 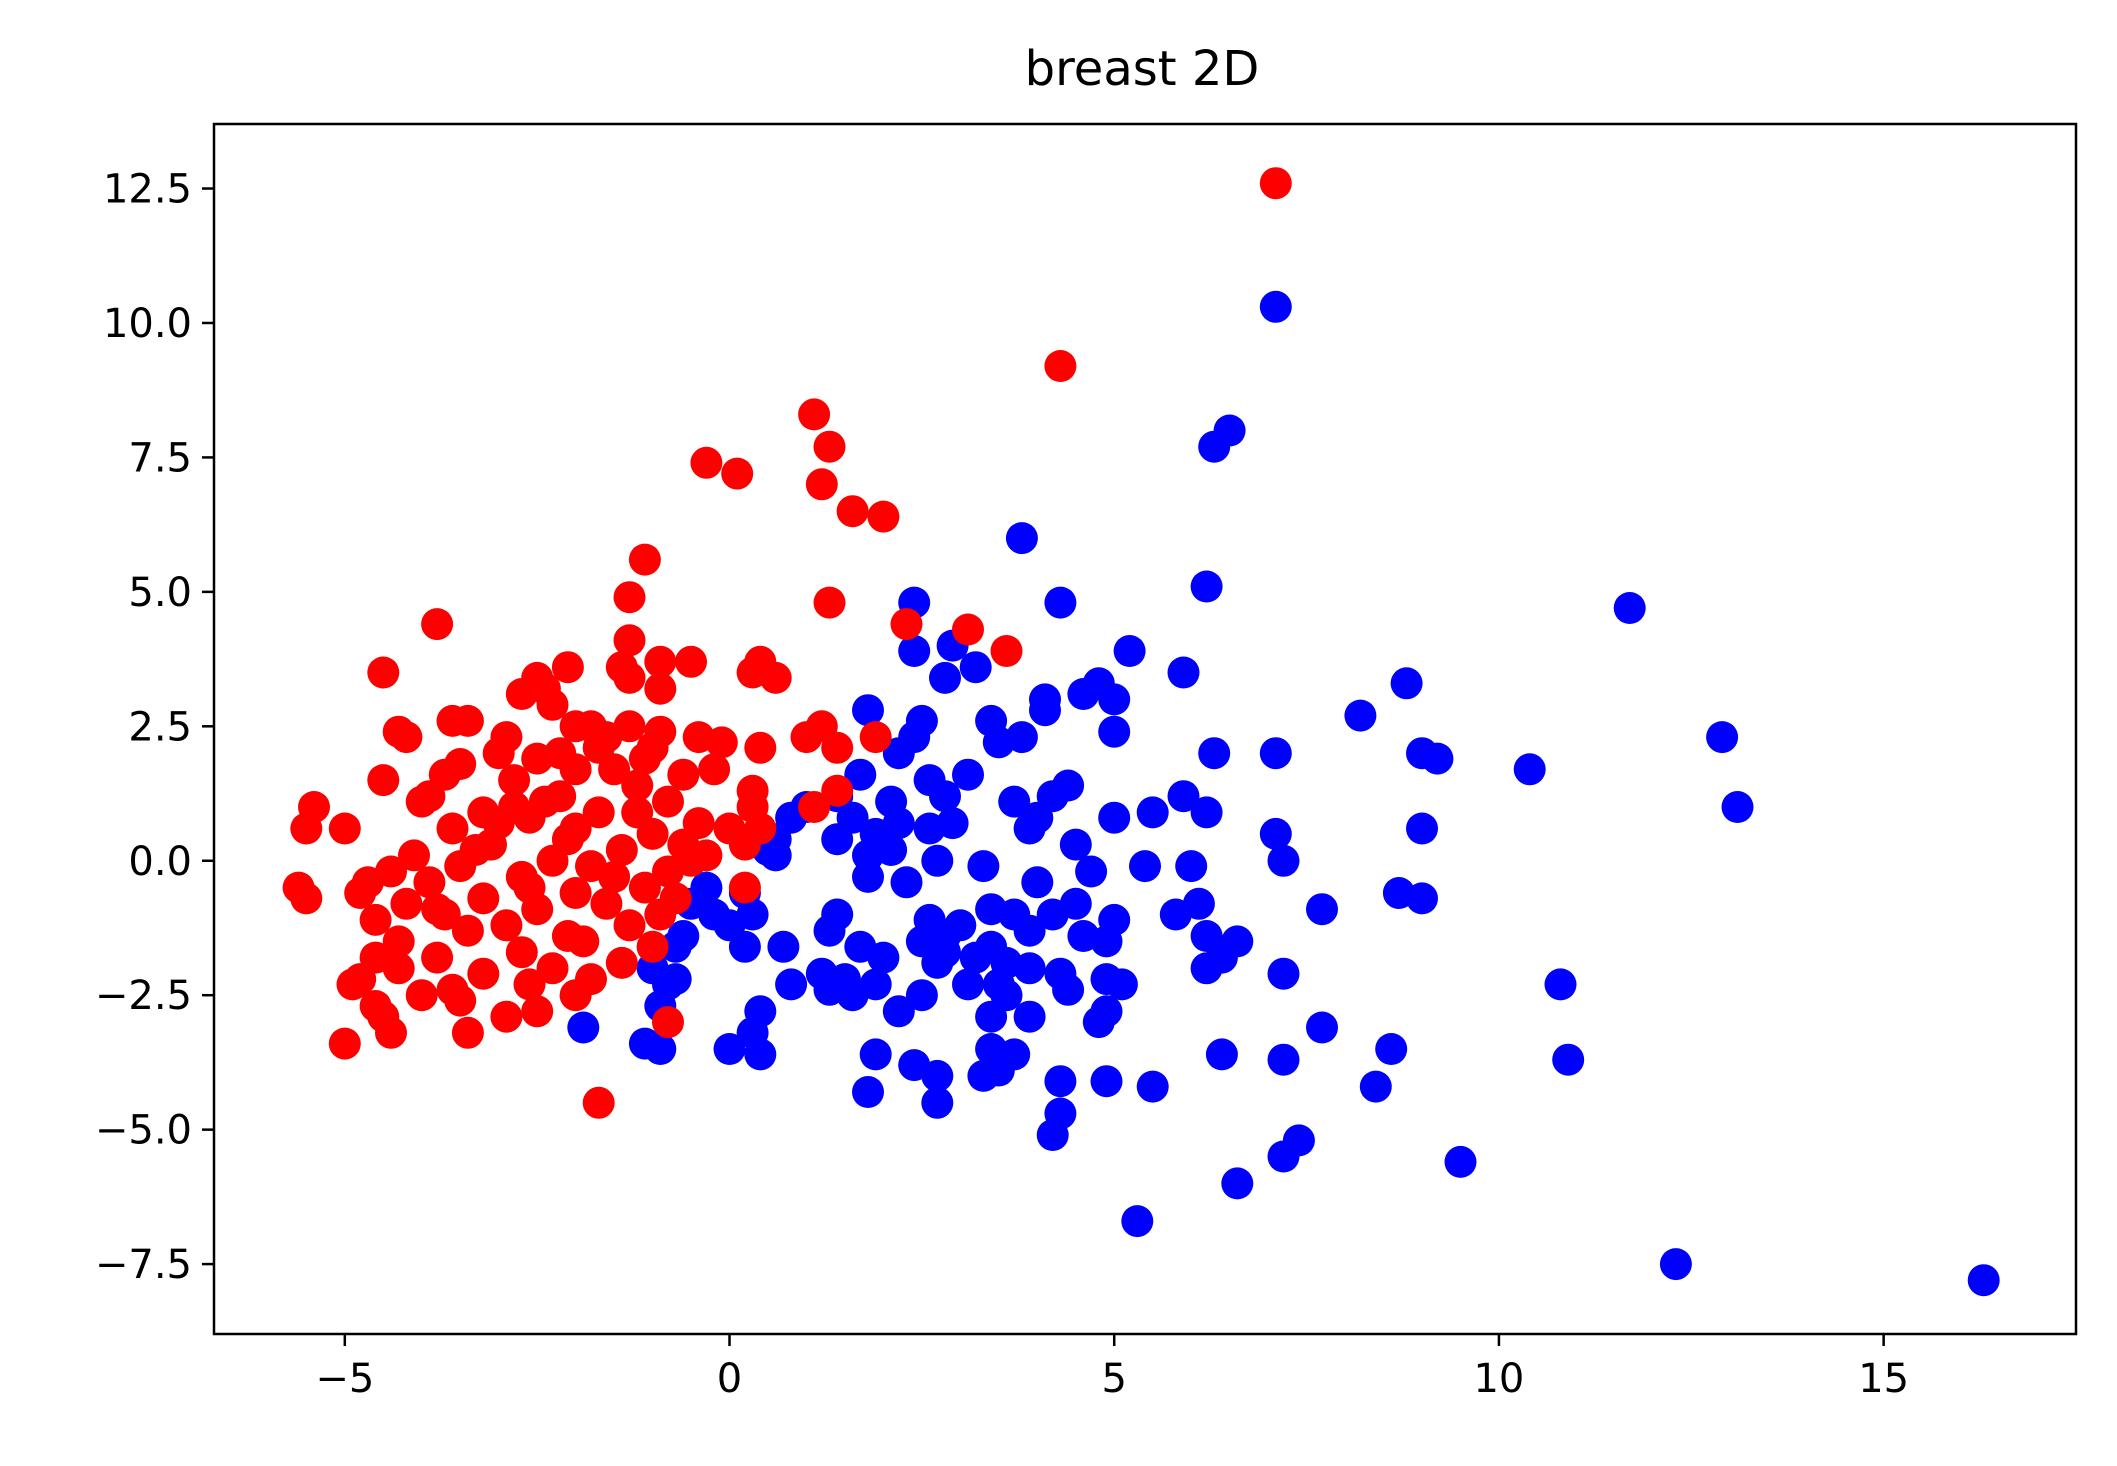 I want to click on y-tick-label: −2.5, so click(x=143, y=996).